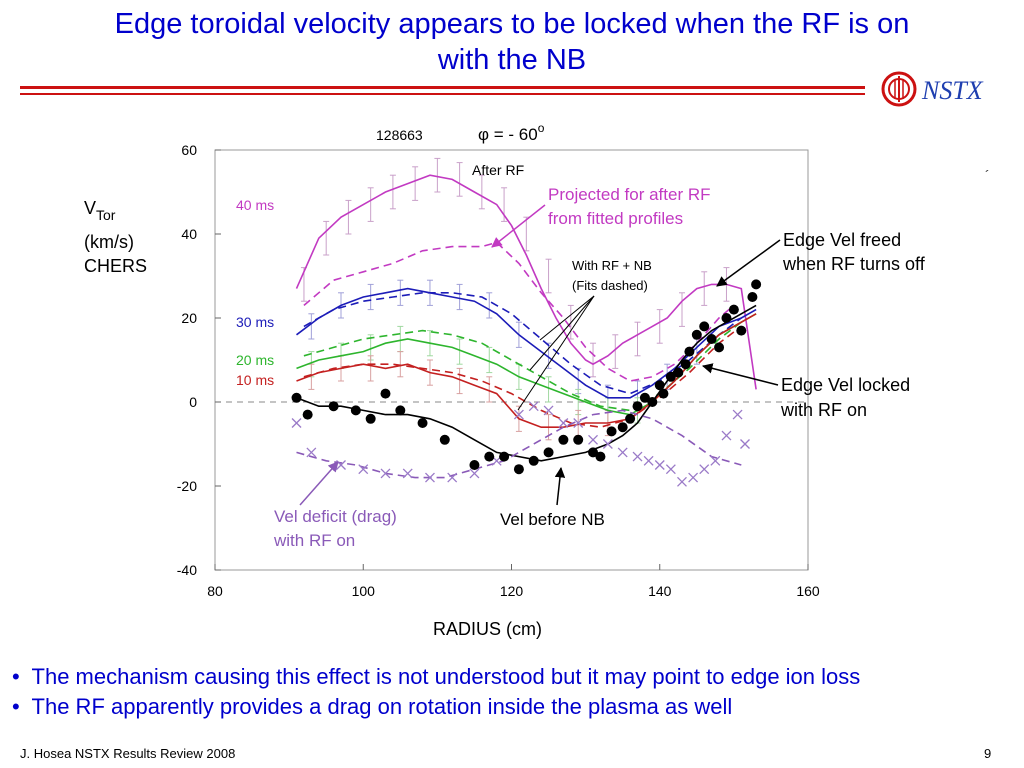 The width and height of the screenshot is (1024, 768). I want to click on x-tick-label: 80, so click(215, 591).